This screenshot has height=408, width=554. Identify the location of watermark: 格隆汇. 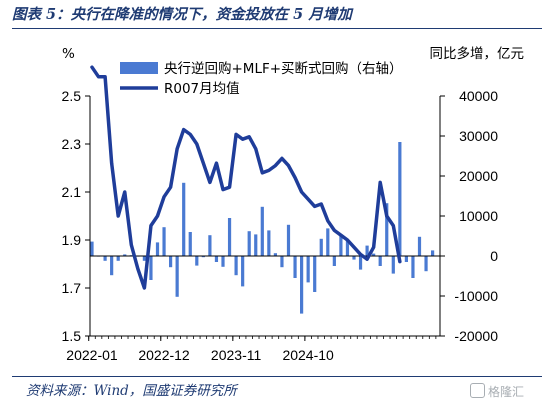
(497, 392).